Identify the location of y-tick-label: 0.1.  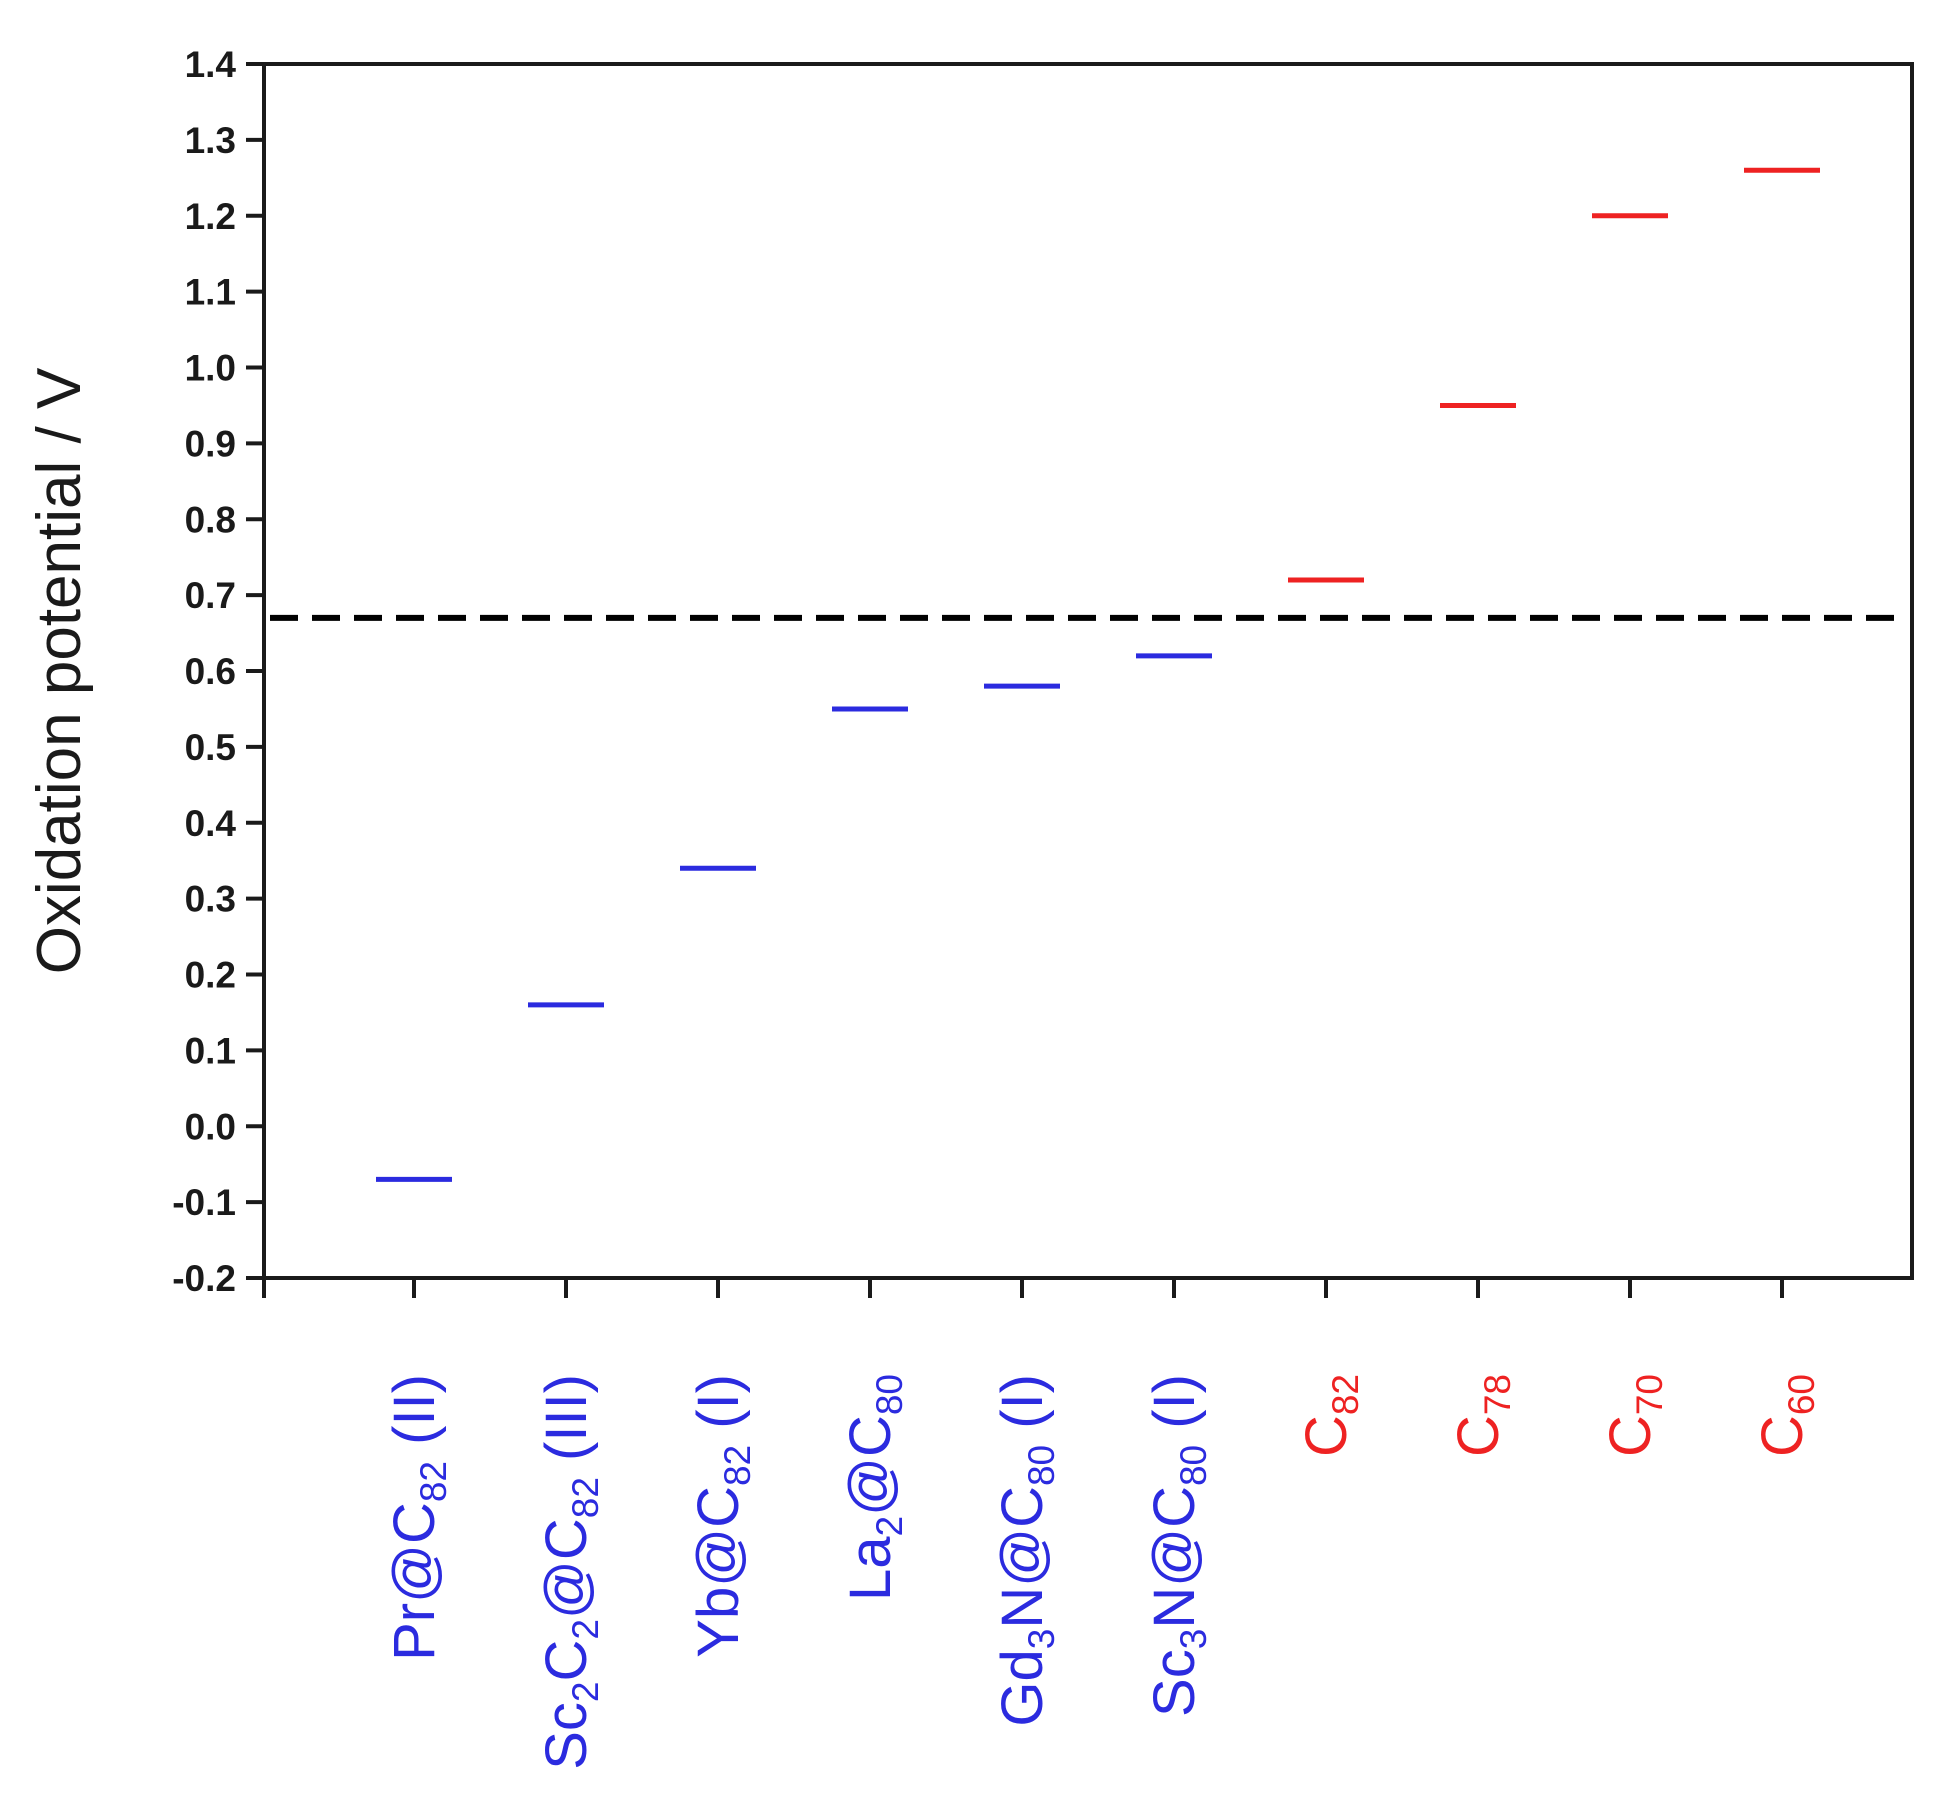
(210, 1050).